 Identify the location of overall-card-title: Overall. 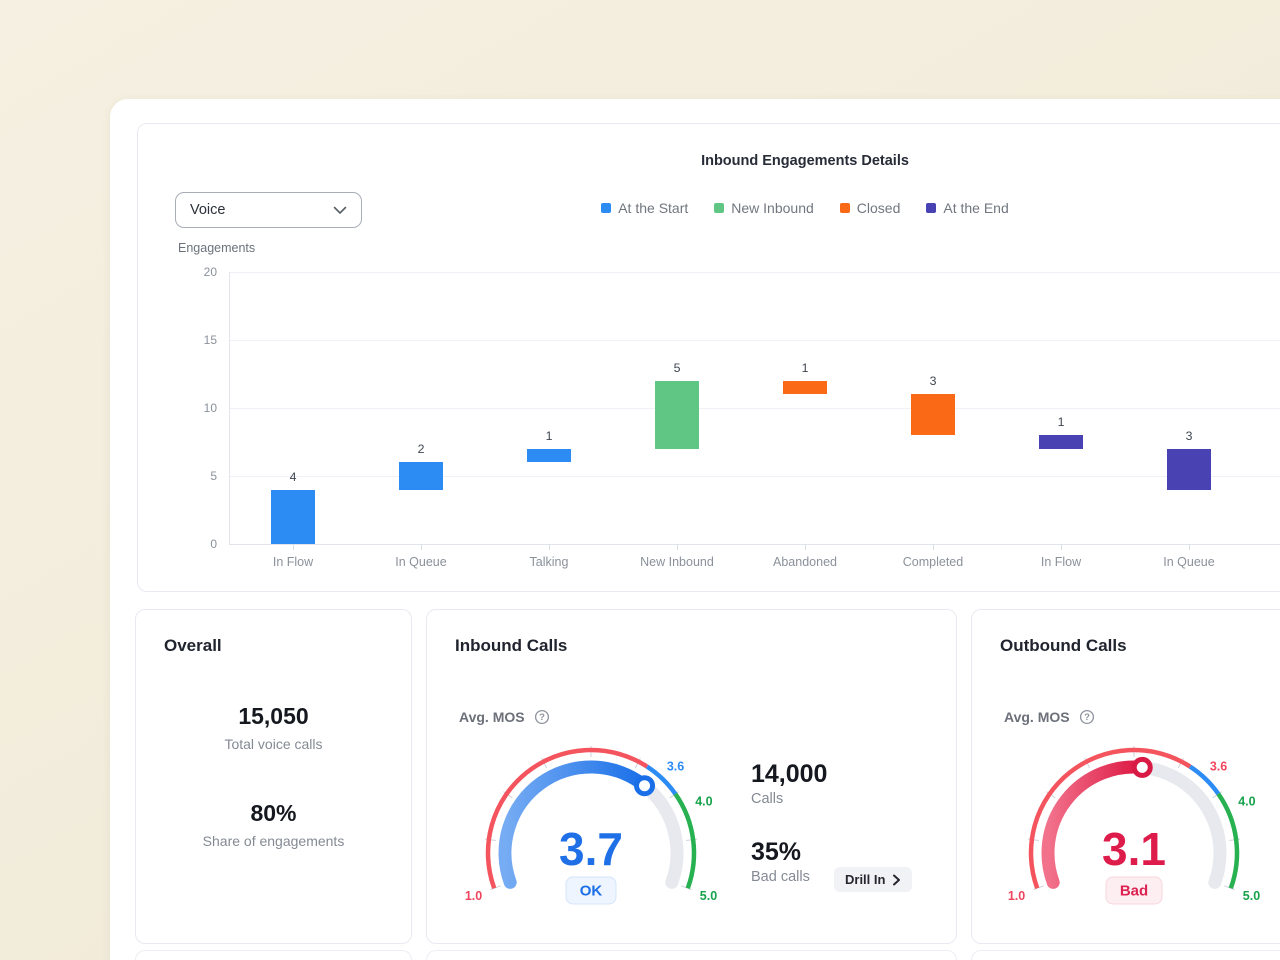
(193, 645).